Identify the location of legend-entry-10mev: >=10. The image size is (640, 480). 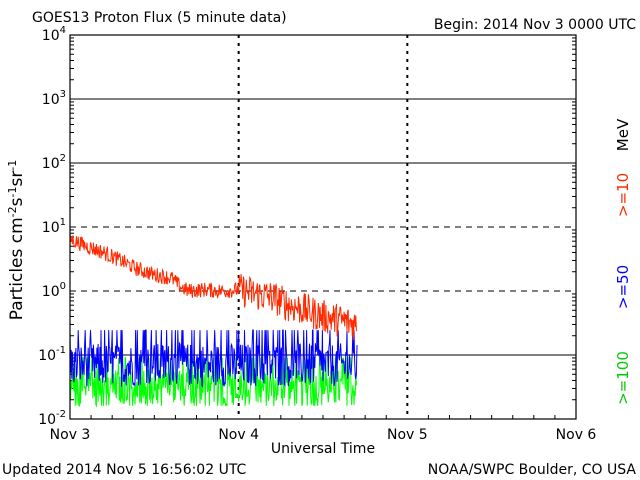
(623, 195).